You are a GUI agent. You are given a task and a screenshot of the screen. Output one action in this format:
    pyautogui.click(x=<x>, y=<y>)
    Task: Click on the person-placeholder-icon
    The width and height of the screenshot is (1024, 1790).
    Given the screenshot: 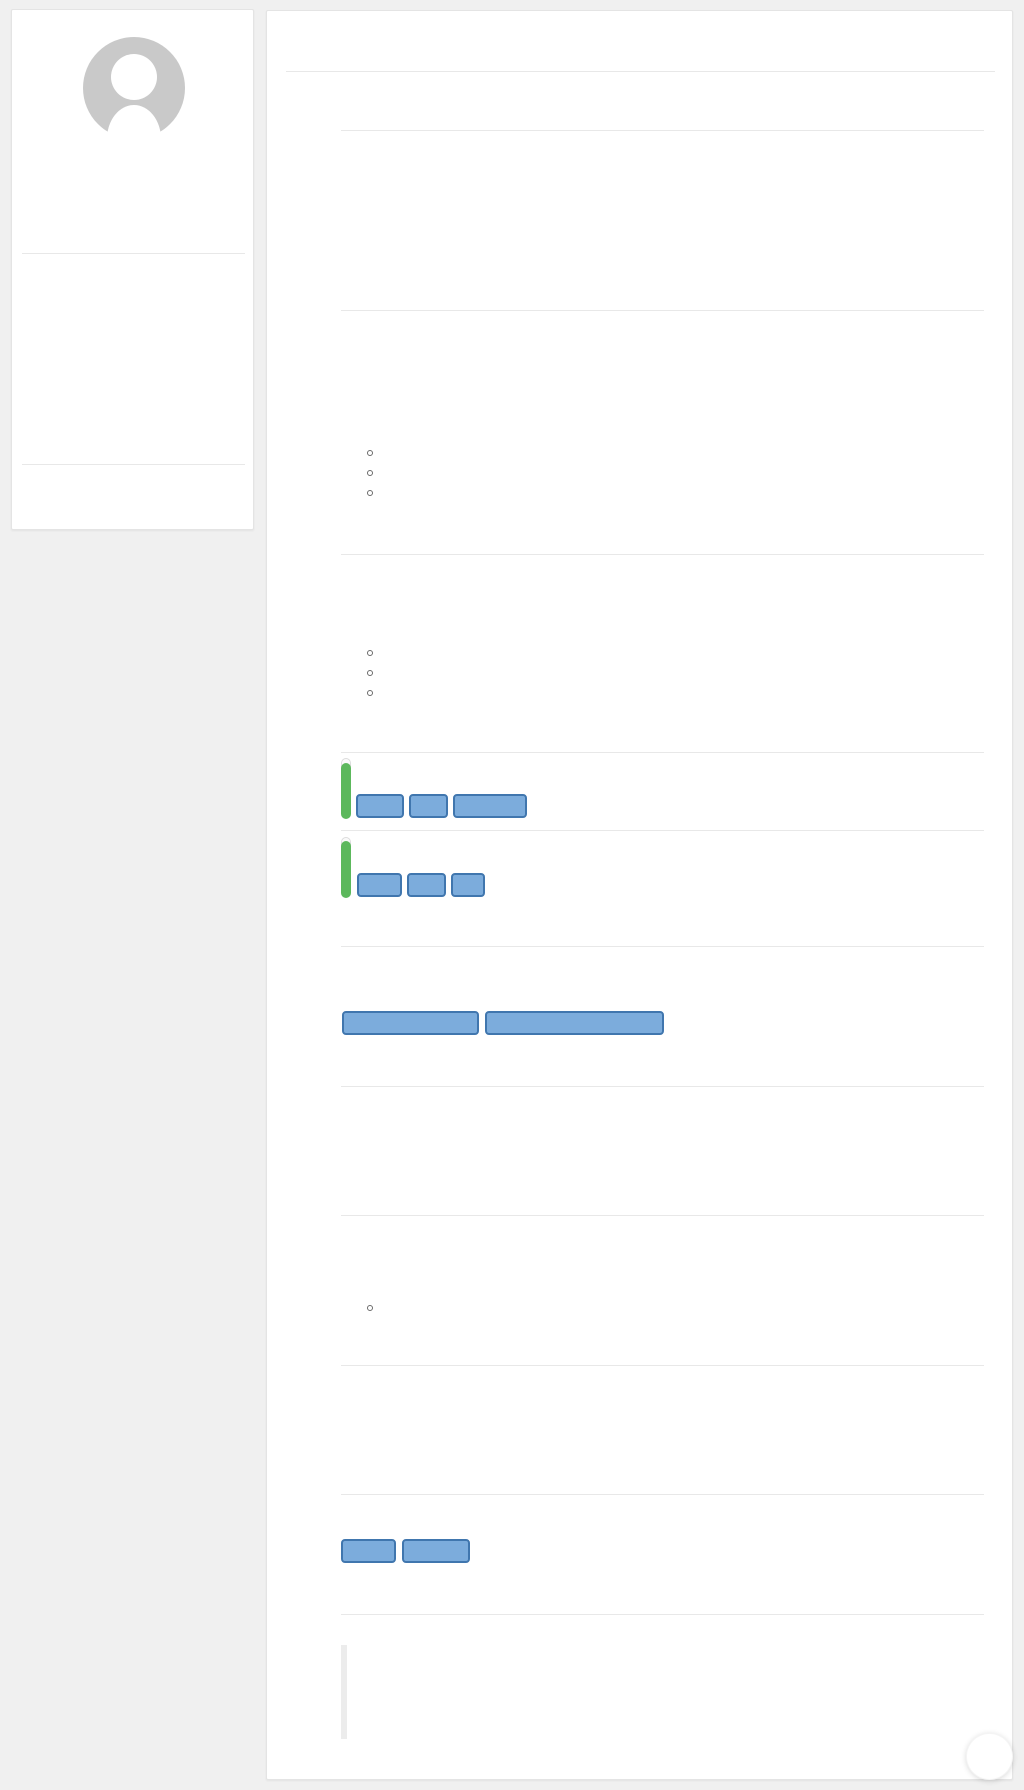 What is the action you would take?
    pyautogui.click(x=134, y=89)
    